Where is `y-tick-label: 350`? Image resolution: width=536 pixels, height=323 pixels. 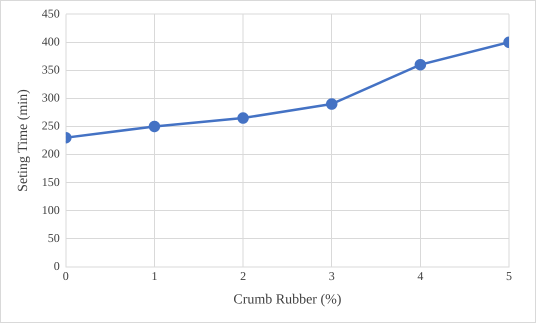
y-tick-label: 350 is located at coordinates (51, 69).